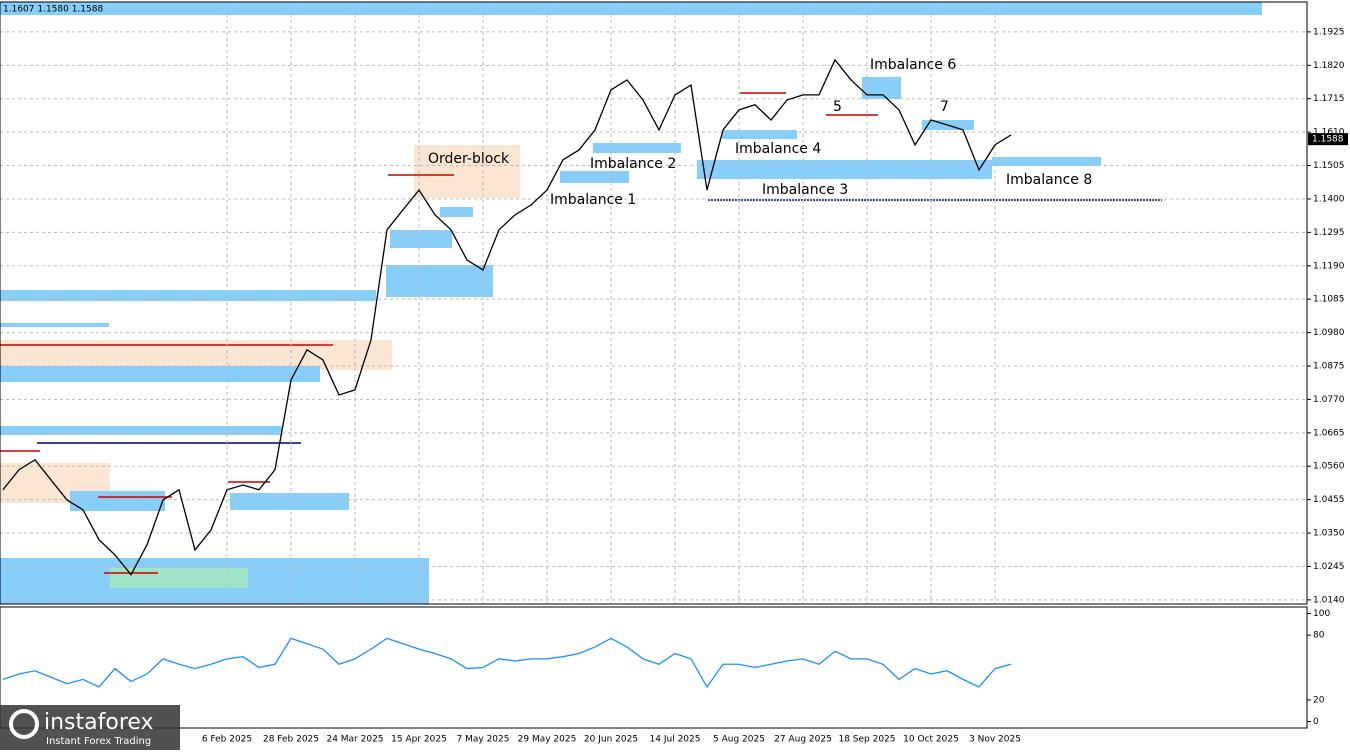  I want to click on y-tick-label: 1.0665, so click(1329, 433).